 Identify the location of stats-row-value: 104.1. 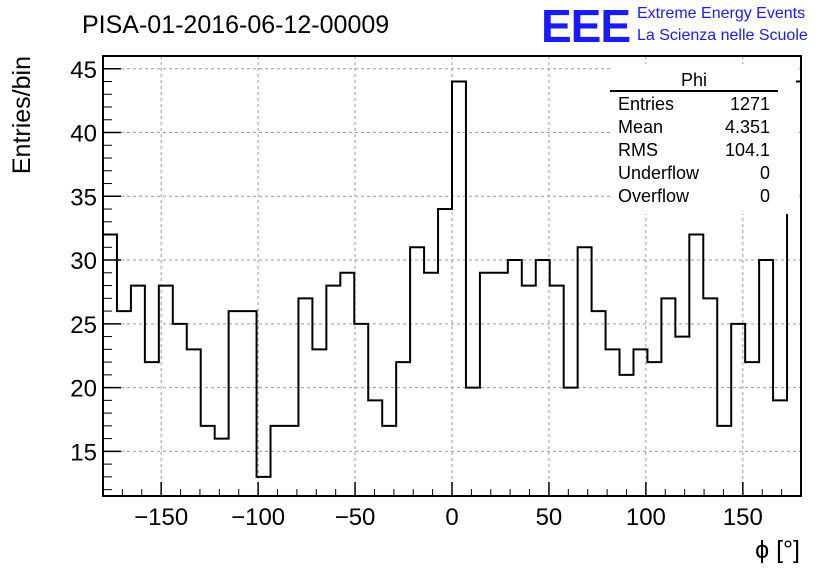
(747, 150).